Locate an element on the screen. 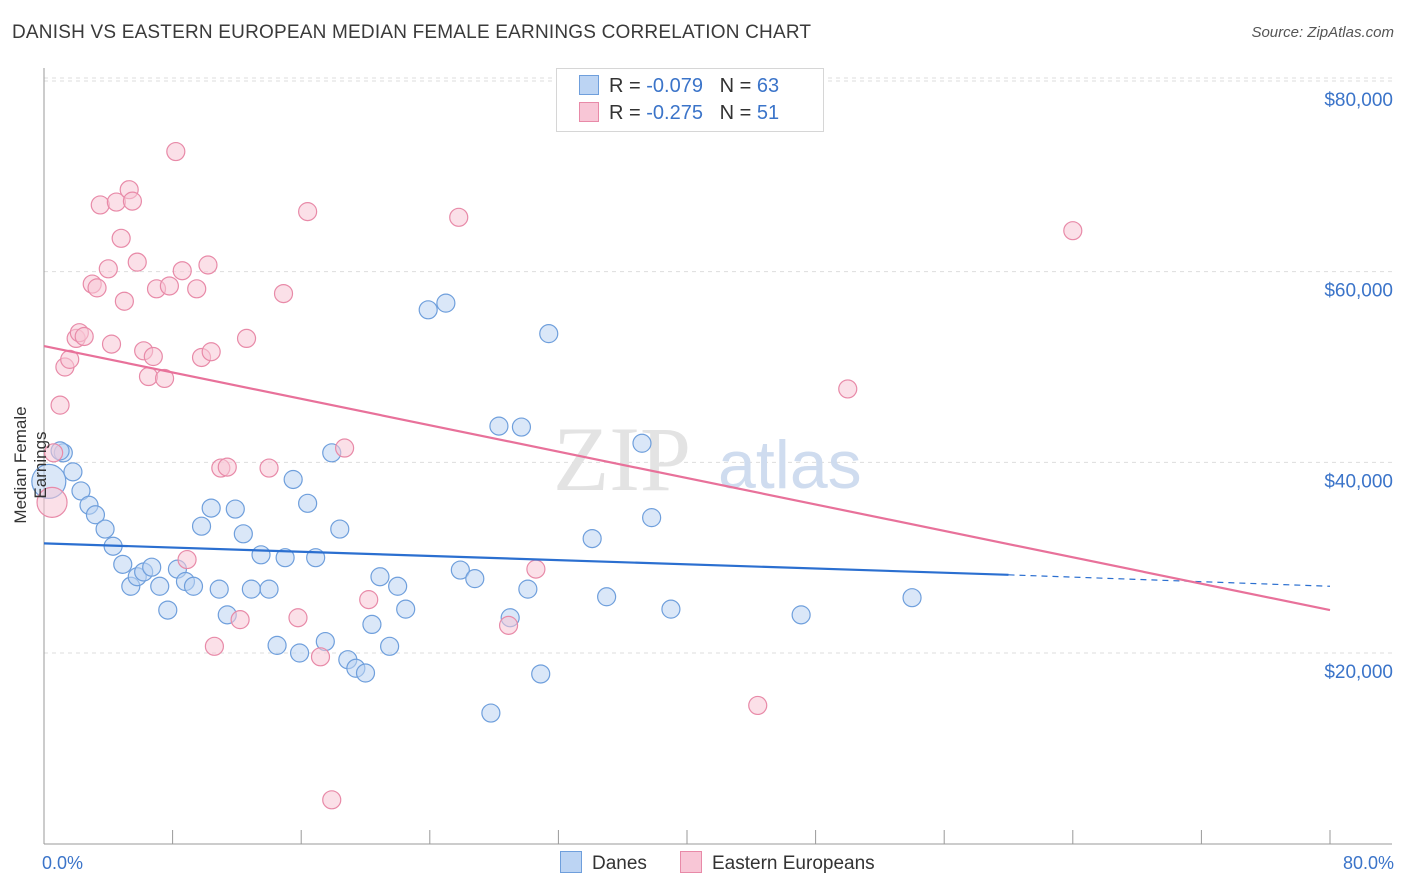  source-credit: Source: ZipAtlas.com is located at coordinates (1322, 32).